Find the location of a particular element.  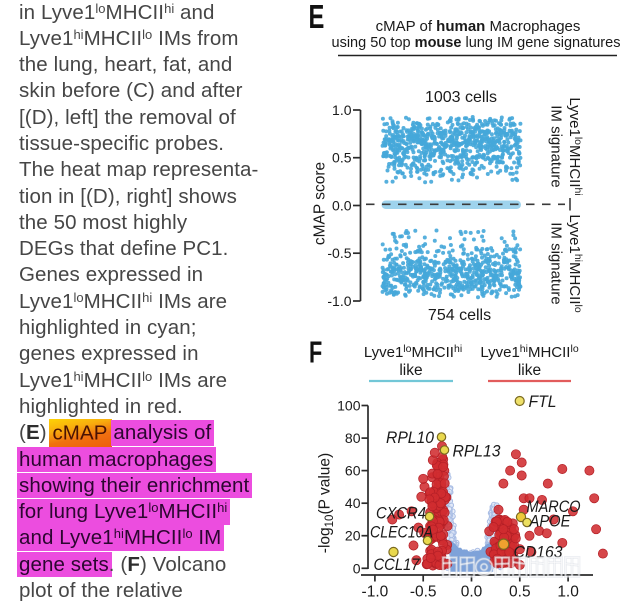

svg-text: CLEC10A is located at coordinates (401, 532).